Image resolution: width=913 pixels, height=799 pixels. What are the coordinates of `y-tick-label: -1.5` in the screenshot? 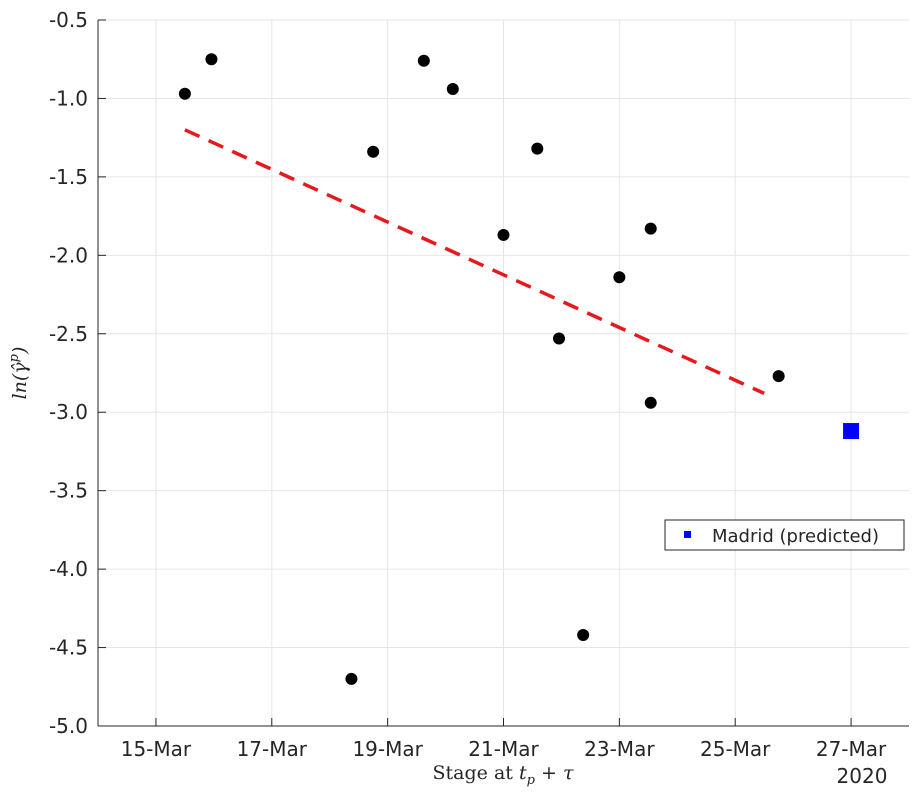 It's located at (68, 177).